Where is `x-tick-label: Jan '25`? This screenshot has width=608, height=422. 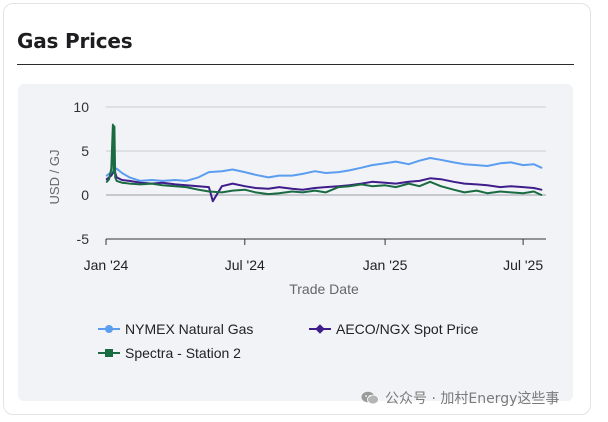
x-tick-label: Jan '25 is located at coordinates (385, 265).